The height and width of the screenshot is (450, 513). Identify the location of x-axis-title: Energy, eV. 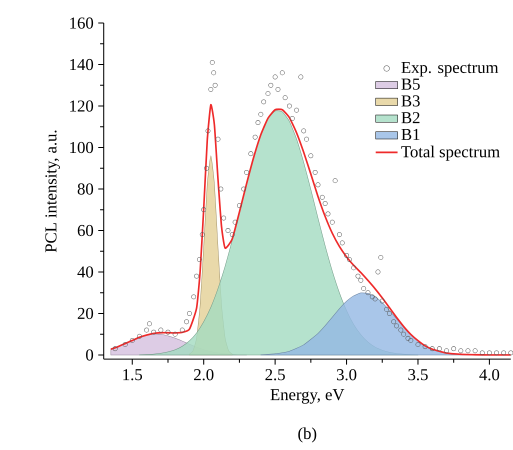
(307, 396).